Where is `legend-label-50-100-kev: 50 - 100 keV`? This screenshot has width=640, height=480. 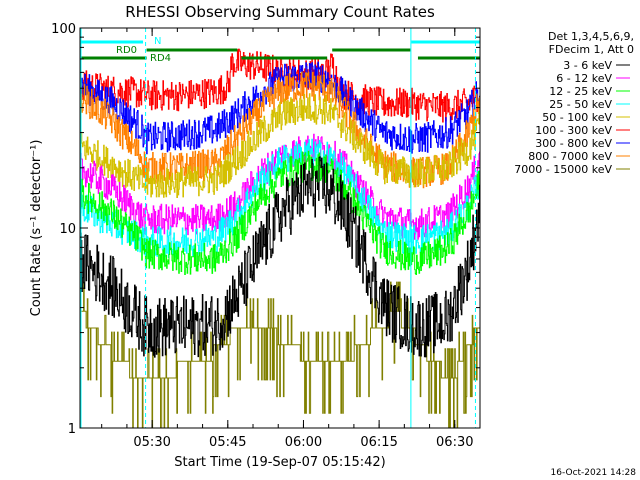 legend-label-50-100-kev: 50 - 100 keV is located at coordinates (577, 117).